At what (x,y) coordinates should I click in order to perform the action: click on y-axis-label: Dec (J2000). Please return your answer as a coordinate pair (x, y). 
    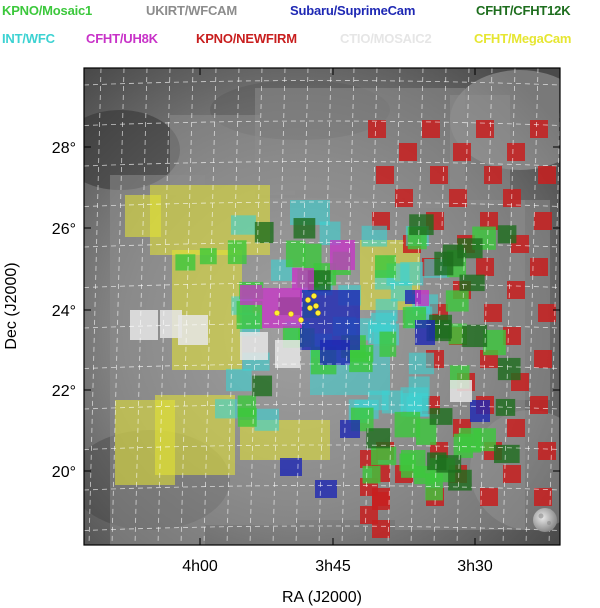
    Looking at the image, I should click on (11, 305).